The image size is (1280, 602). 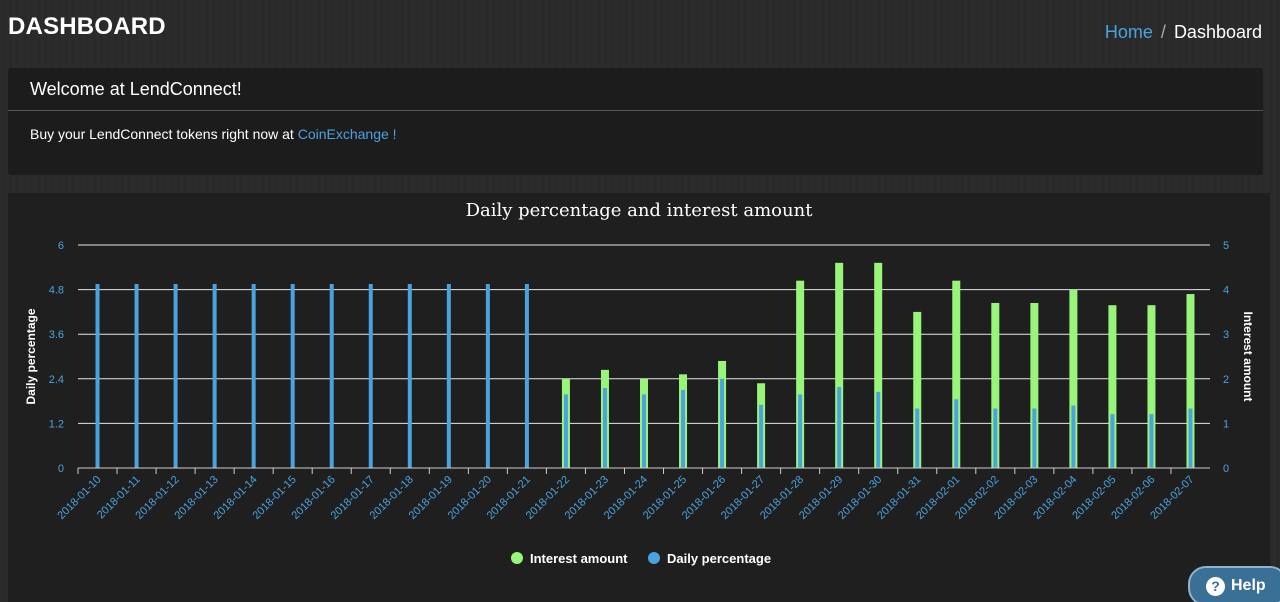 I want to click on breadcrumb: Home / Dashboard, so click(x=1183, y=32).